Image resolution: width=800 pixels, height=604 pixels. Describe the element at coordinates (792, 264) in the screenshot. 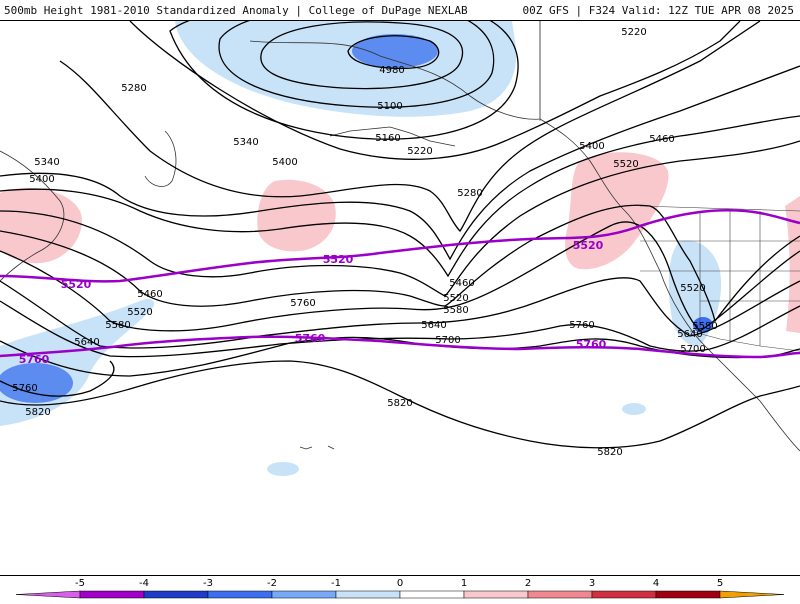

I see `pos-anomaly-east-edge` at that location.